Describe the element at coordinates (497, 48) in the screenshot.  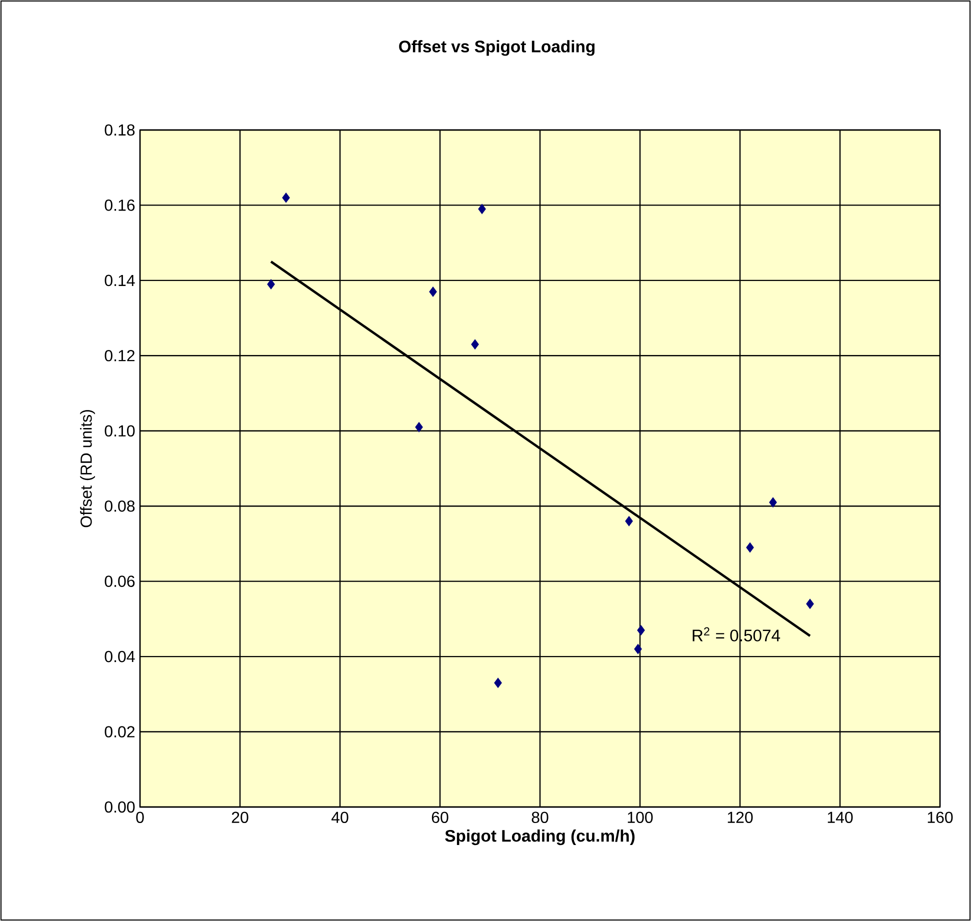
I see `chart-title: Offset vs Spigot Loading` at that location.